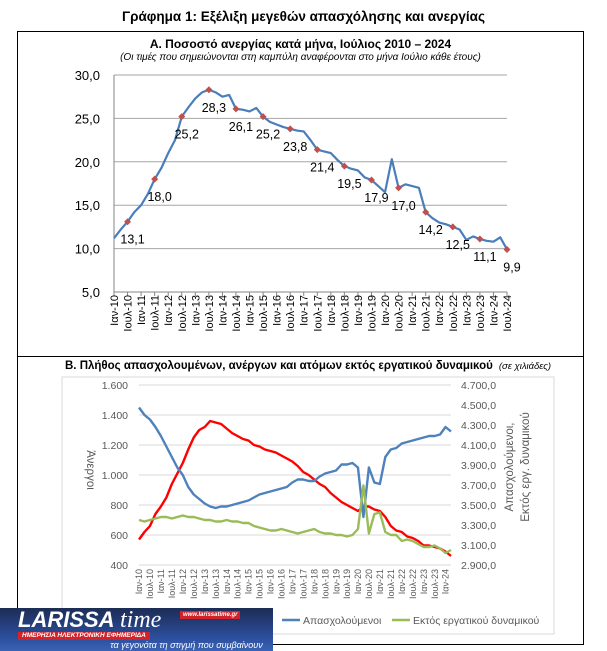 This screenshot has height=651, width=607. What do you see at coordinates (156, 313) in the screenshot?
I see `x-tick-label: Ιουλ-11` at bounding box center [156, 313].